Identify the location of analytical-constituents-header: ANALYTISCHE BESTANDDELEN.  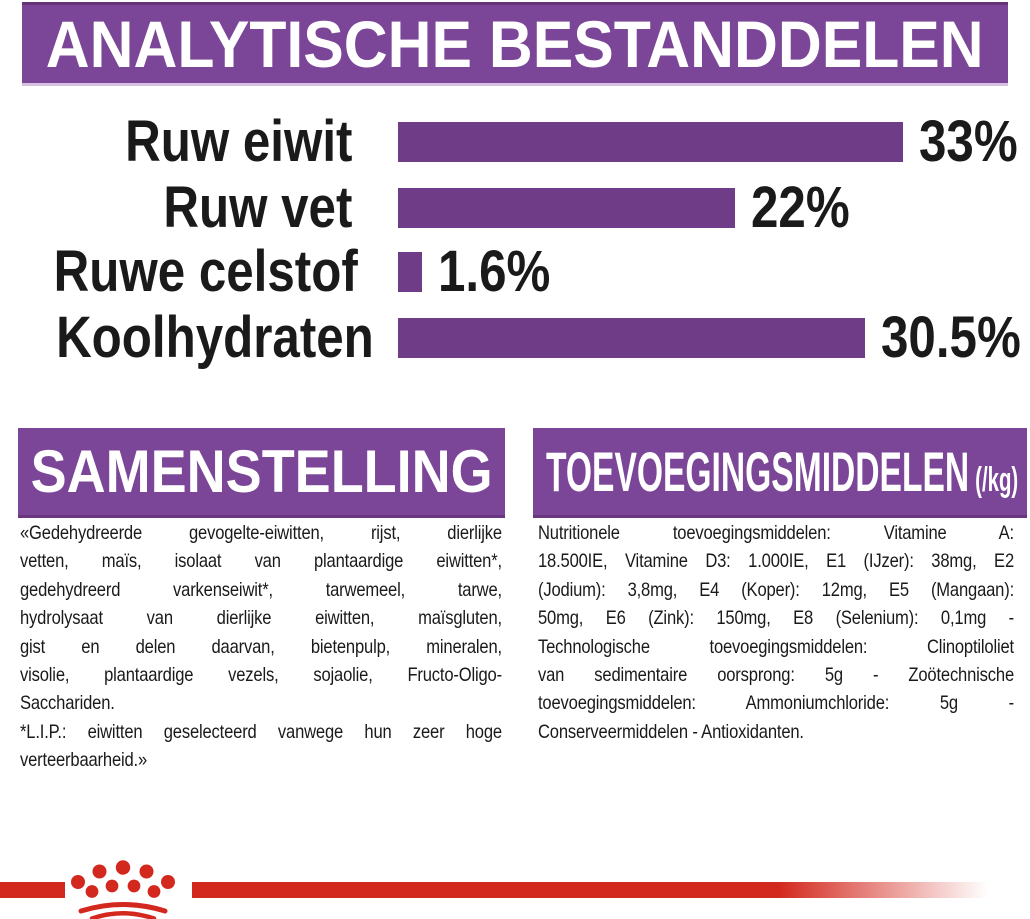
(515, 44).